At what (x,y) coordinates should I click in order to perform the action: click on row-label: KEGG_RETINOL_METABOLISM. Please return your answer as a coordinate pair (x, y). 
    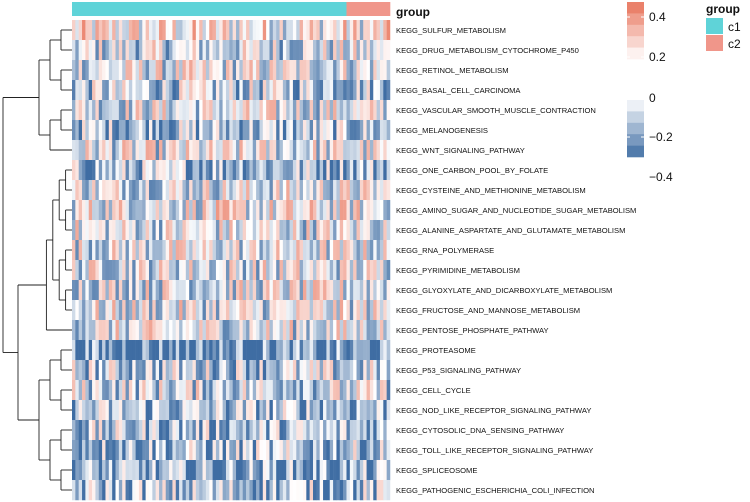
    Looking at the image, I should click on (452, 70).